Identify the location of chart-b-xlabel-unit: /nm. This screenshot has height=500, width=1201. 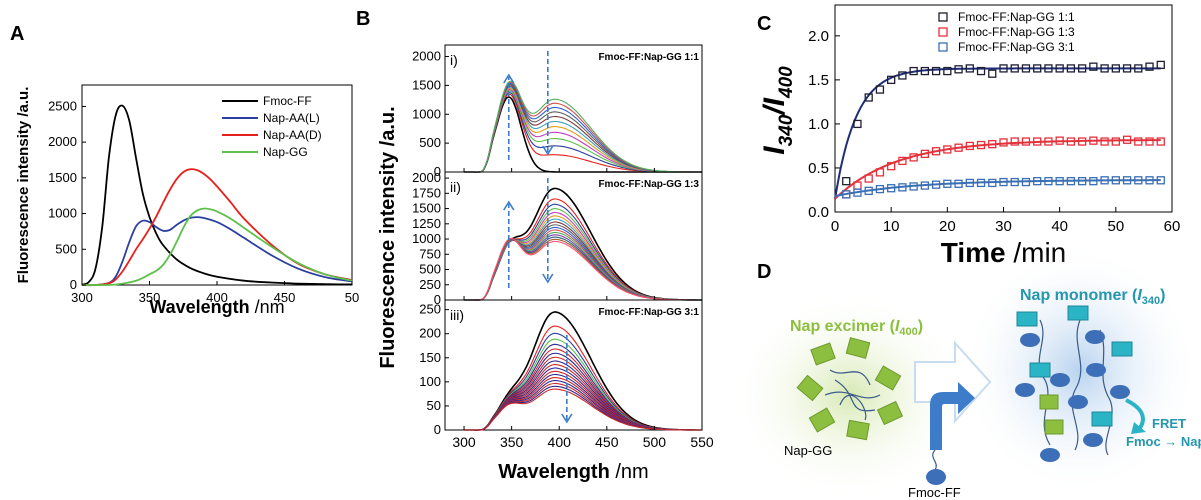
(629, 472).